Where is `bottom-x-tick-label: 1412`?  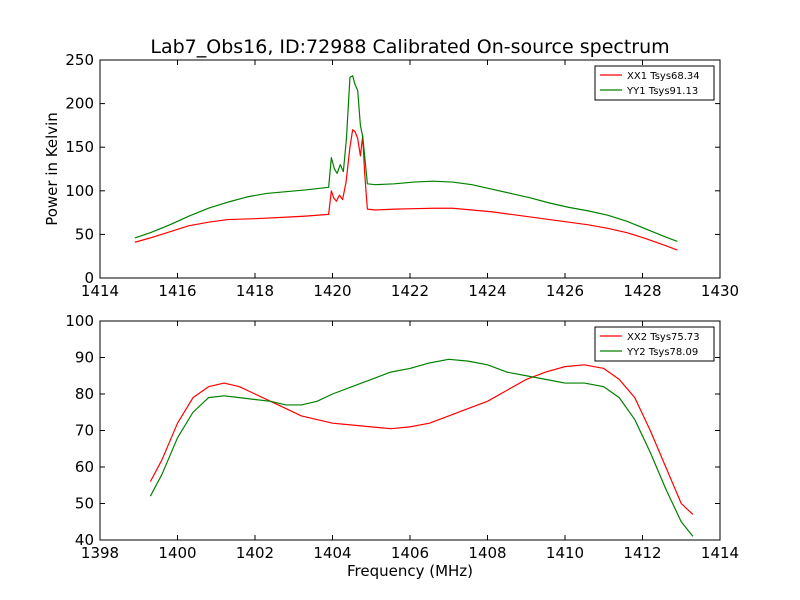 bottom-x-tick-label: 1412 is located at coordinates (642, 553).